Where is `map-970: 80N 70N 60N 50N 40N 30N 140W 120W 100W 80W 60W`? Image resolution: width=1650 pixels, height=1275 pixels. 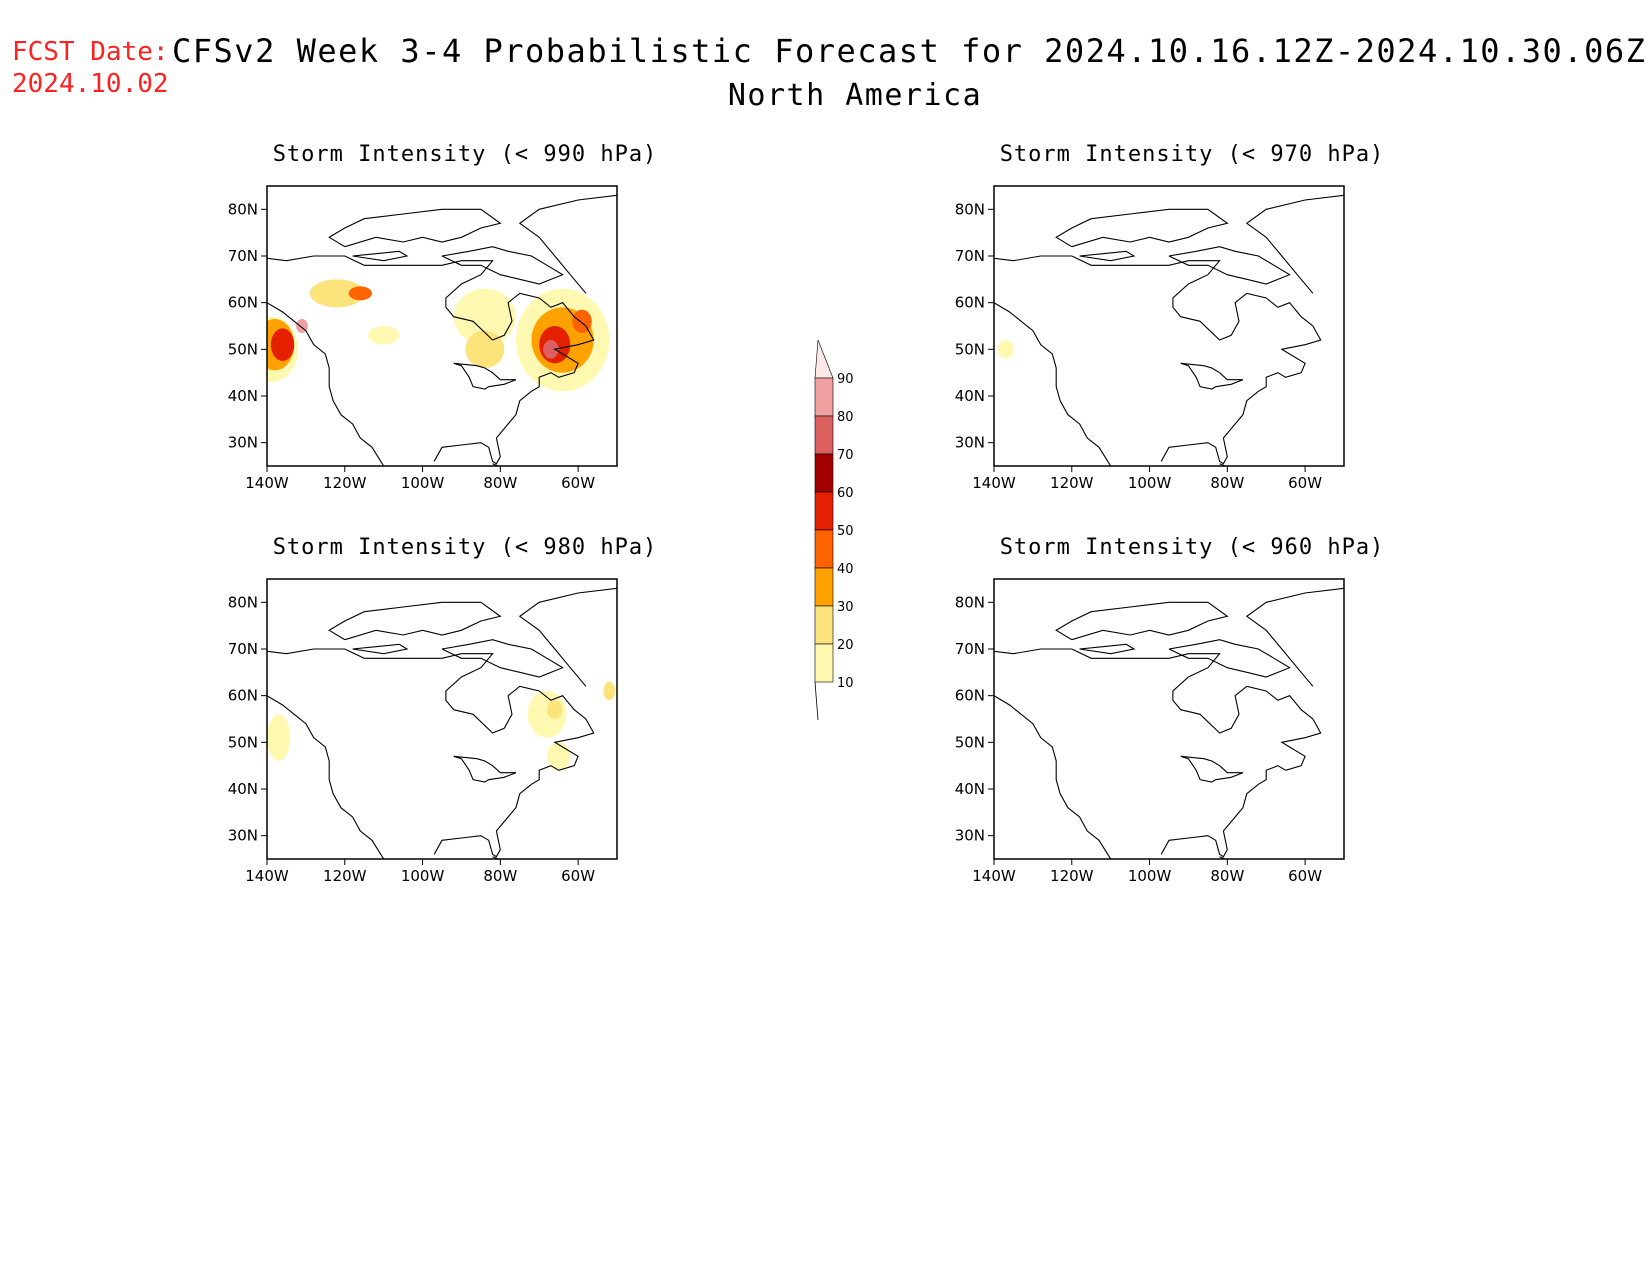 map-970: 80N 70N 60N 50N 40N 30N 140W 120W 100W 80W 60W is located at coordinates (1150, 338).